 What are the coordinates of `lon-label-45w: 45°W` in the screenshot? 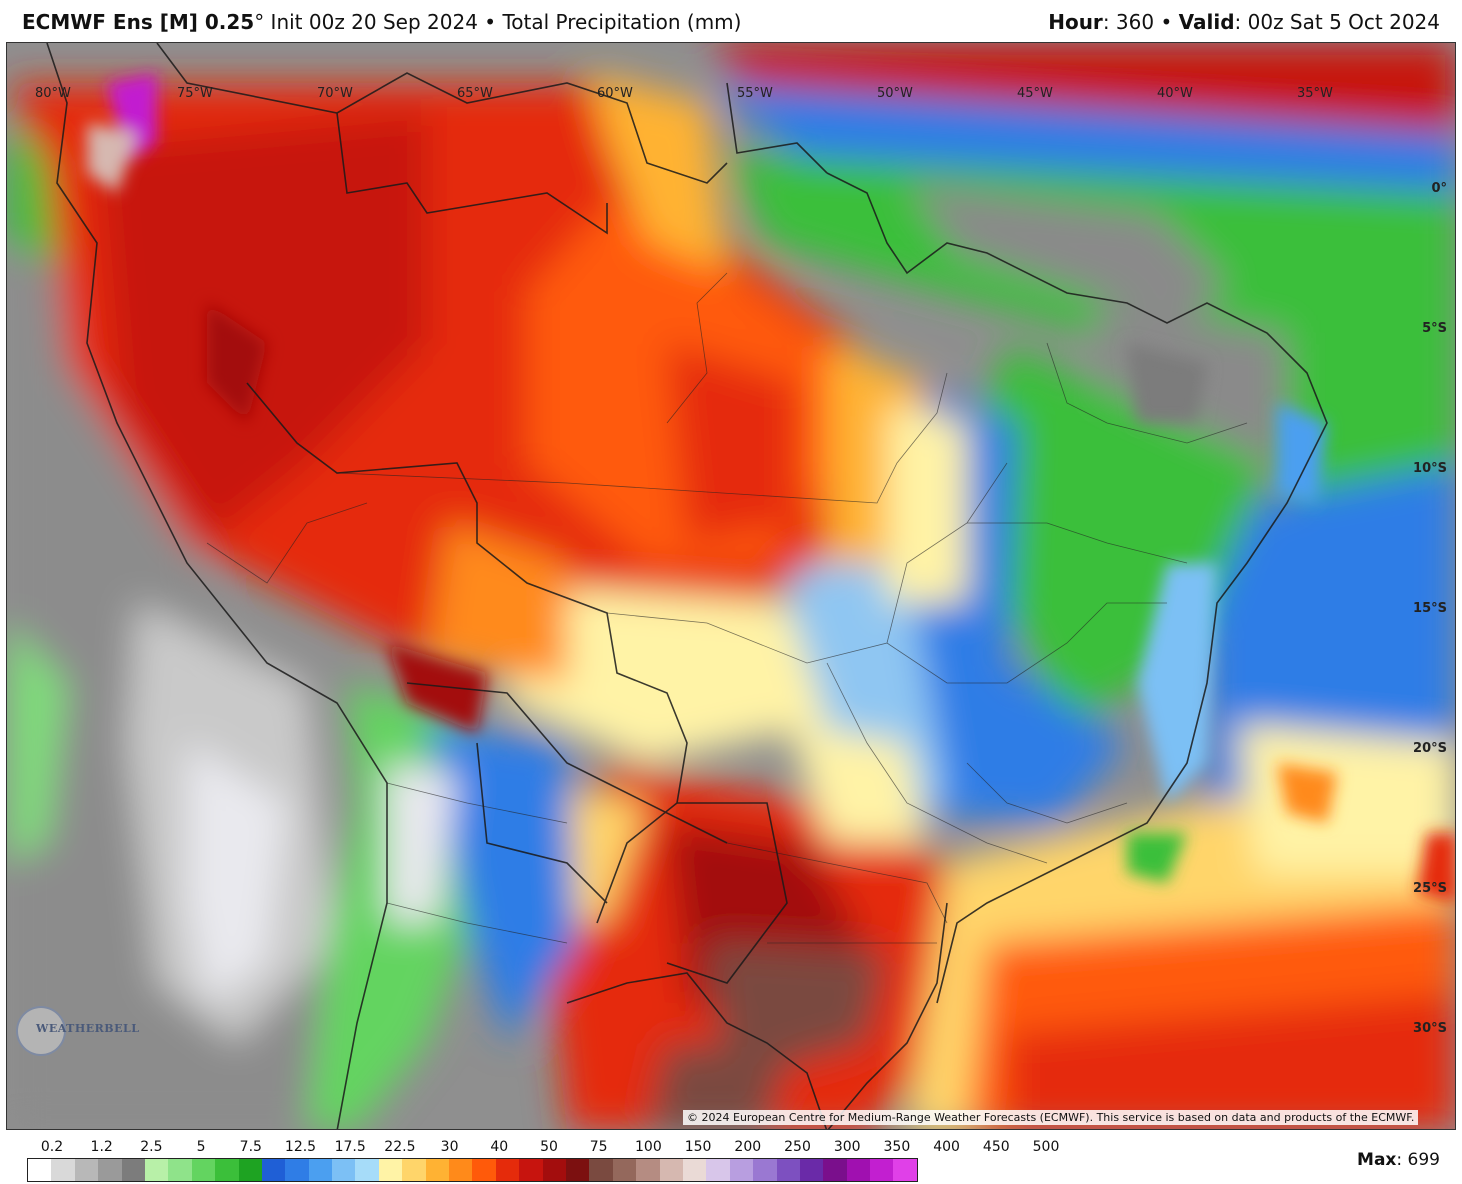 It's located at (1035, 93).